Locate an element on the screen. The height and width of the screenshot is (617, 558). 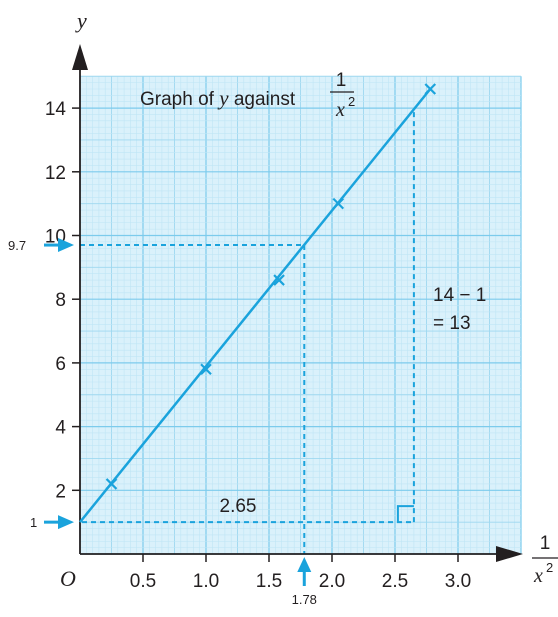
y-tick-label: 4 is located at coordinates (60, 428).